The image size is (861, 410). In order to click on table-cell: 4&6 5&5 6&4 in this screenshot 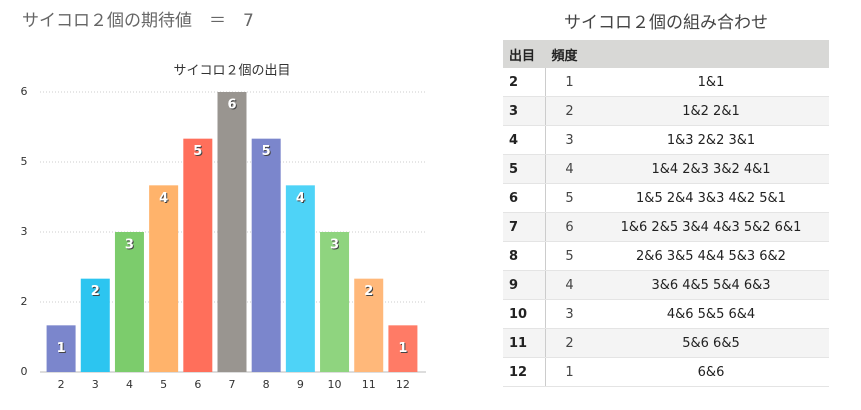, I will do `click(711, 314)`.